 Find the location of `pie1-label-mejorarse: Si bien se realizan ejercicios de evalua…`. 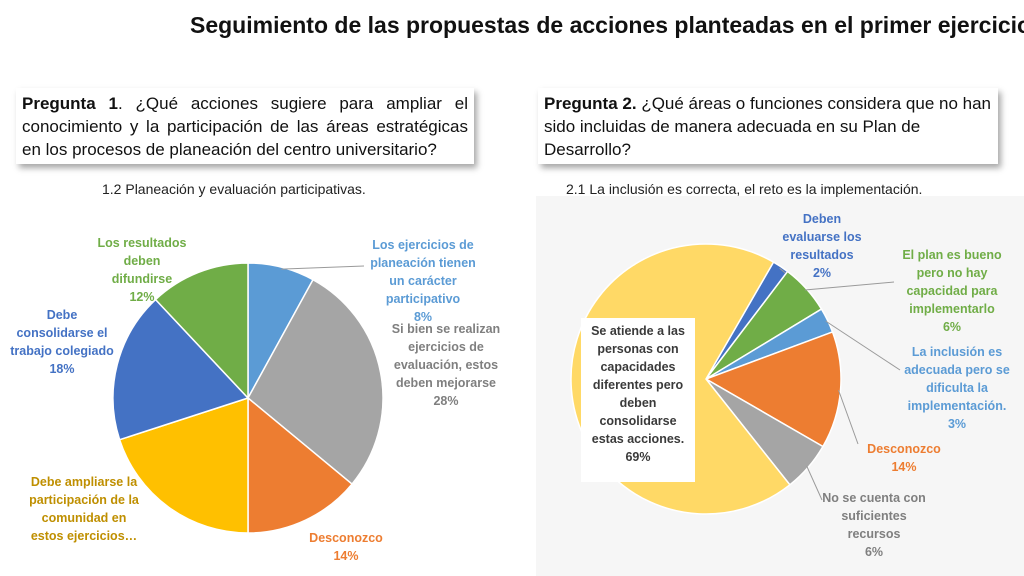

pie1-label-mejorarse: Si bien se realizan ejercicios de evalua… is located at coordinates (446, 365).